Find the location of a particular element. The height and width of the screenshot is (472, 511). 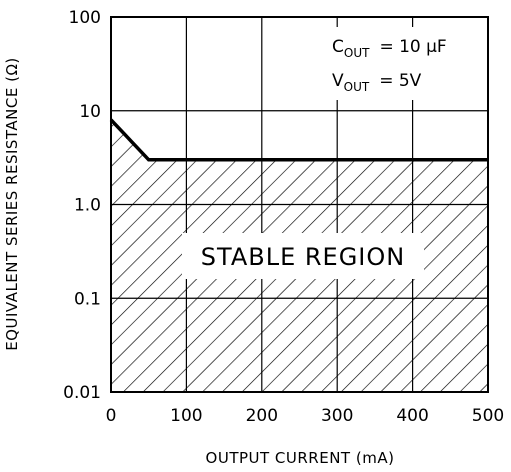

stable-region-label: STABLE REGION is located at coordinates (303, 256).